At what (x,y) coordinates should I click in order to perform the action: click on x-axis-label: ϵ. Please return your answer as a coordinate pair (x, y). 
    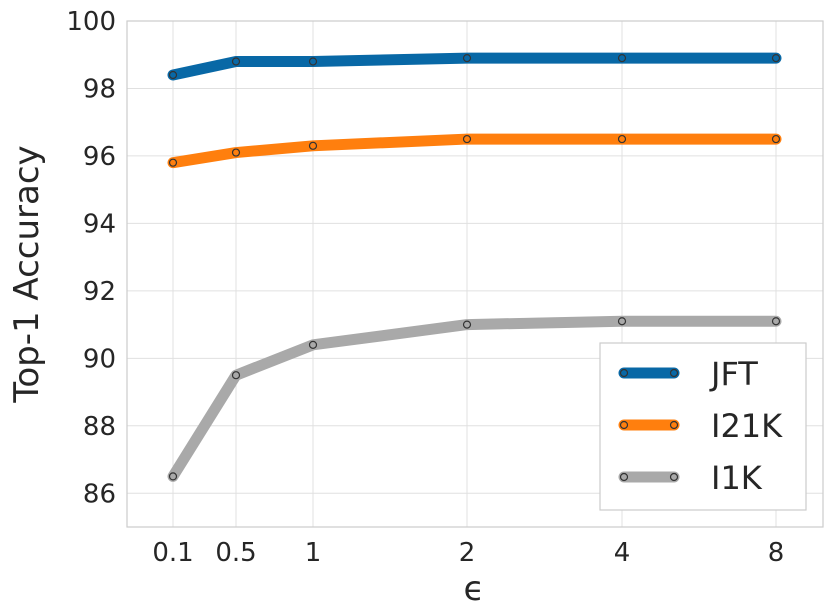
    Looking at the image, I should click on (474, 589).